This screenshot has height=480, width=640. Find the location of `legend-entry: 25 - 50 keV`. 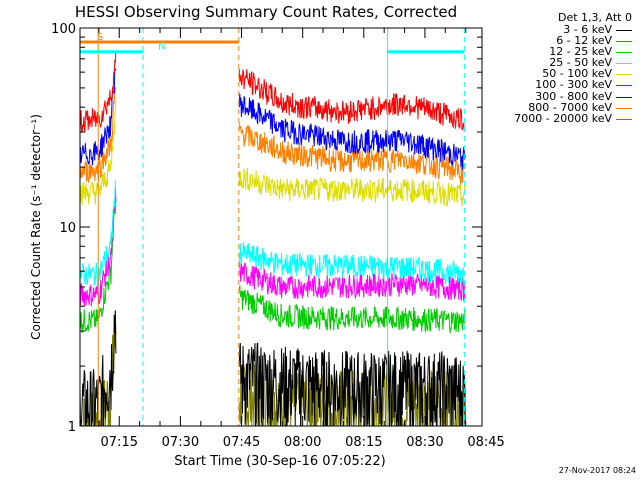

legend-entry: 25 - 50 keV is located at coordinates (557, 62).